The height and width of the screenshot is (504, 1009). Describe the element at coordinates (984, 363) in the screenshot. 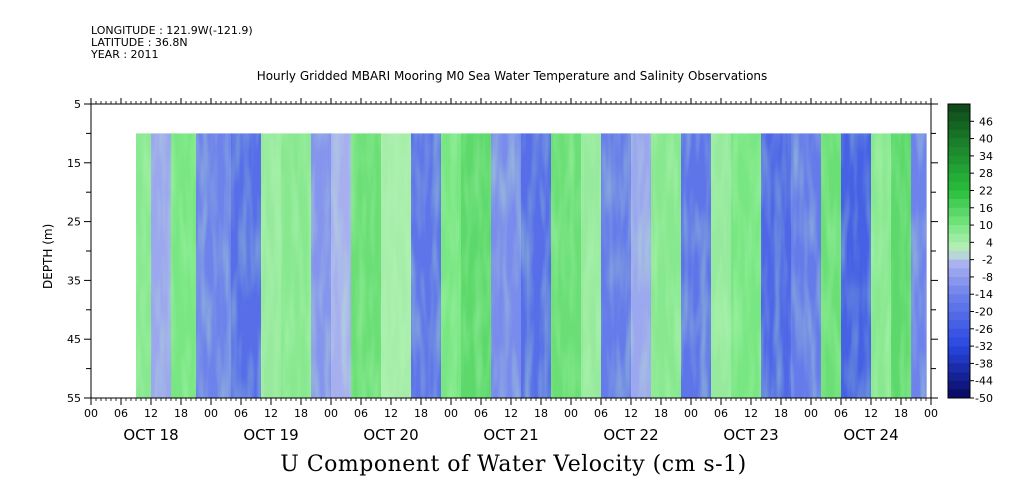

I see `colorbar-label: -38` at that location.